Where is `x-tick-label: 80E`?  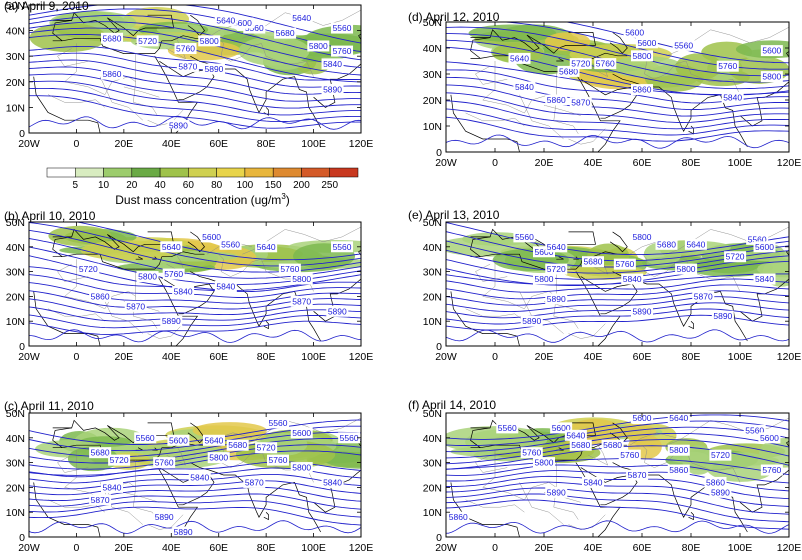
x-tick-label: 80E is located at coordinates (266, 357).